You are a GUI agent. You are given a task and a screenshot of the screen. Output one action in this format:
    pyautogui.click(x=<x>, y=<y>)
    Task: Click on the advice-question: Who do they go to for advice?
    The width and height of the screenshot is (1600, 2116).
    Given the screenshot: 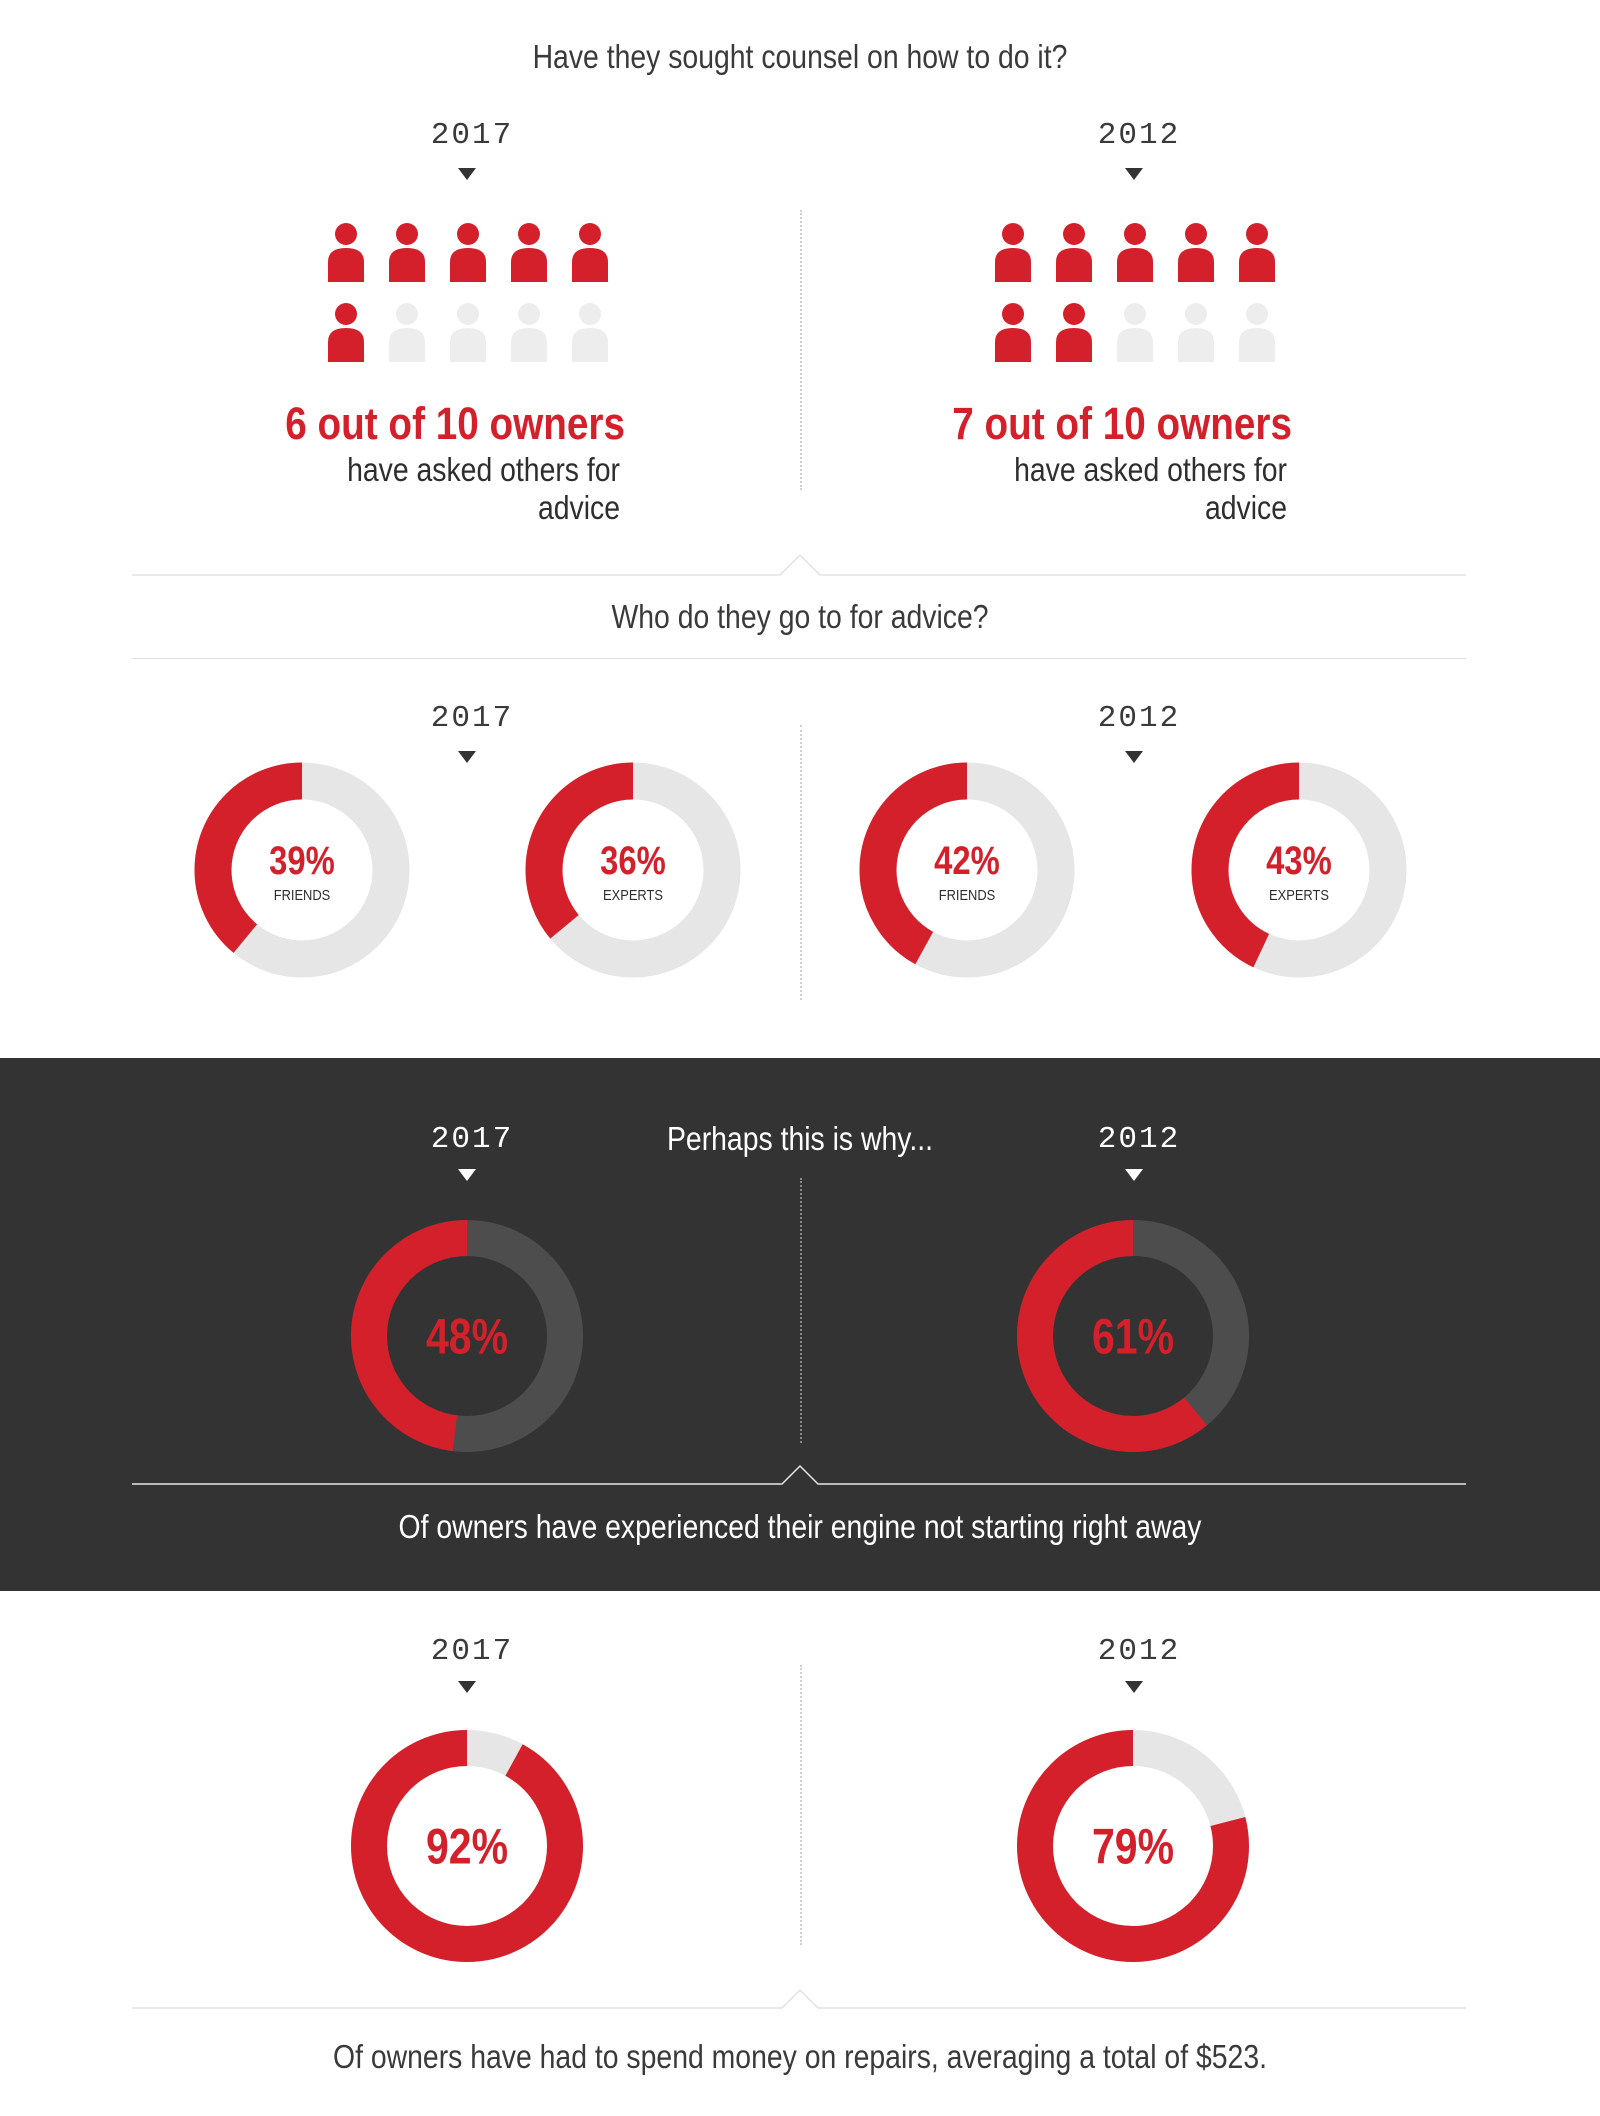 What is the action you would take?
    pyautogui.click(x=800, y=616)
    